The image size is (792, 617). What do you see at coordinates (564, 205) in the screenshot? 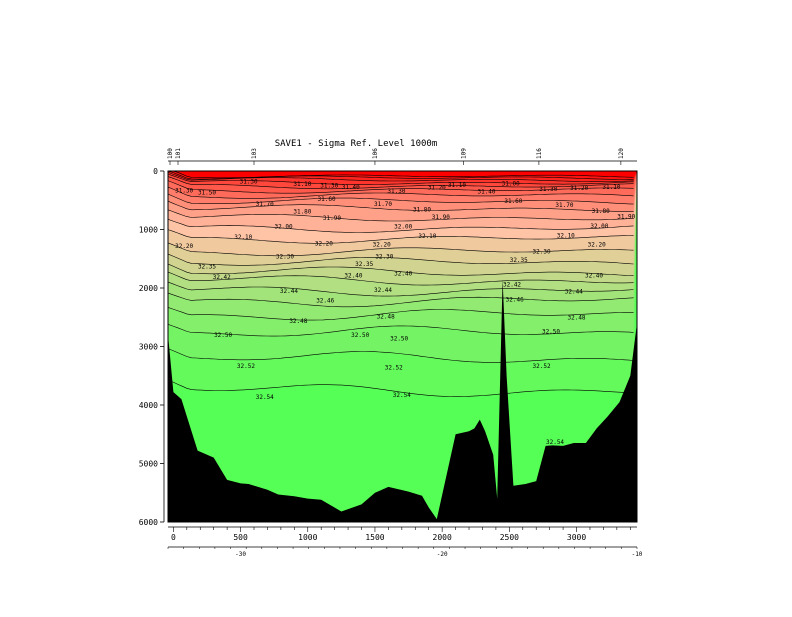
I see `contour-label: 31.70` at bounding box center [564, 205].